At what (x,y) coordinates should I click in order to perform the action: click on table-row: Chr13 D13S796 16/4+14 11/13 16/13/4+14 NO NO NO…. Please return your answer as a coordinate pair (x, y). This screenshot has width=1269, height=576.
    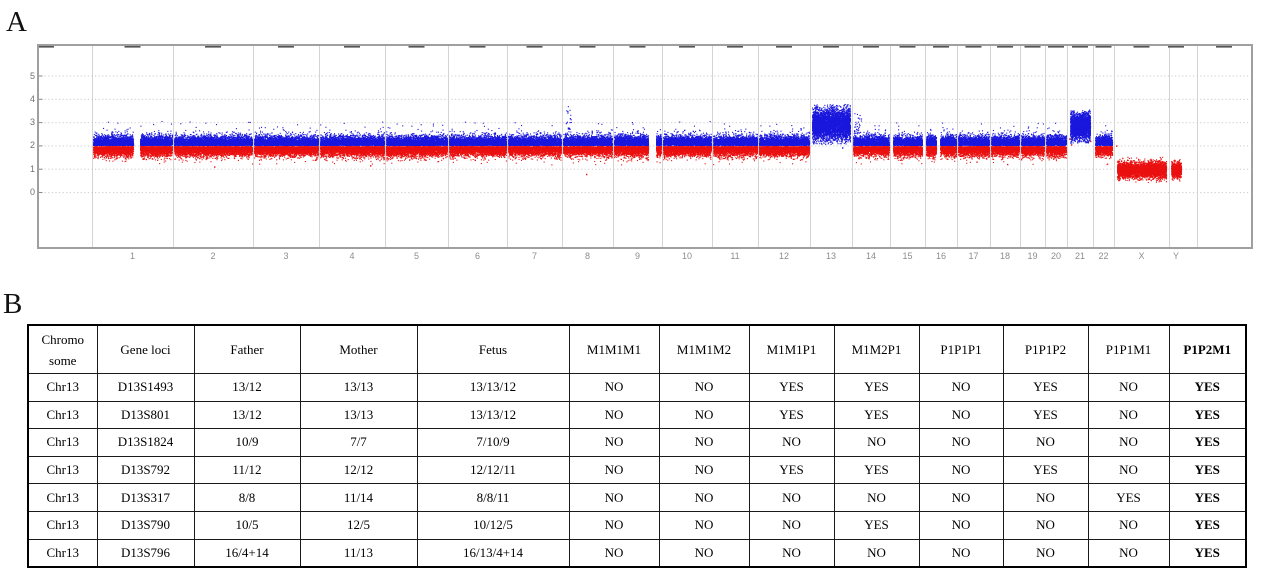
    Looking at the image, I should click on (637, 553).